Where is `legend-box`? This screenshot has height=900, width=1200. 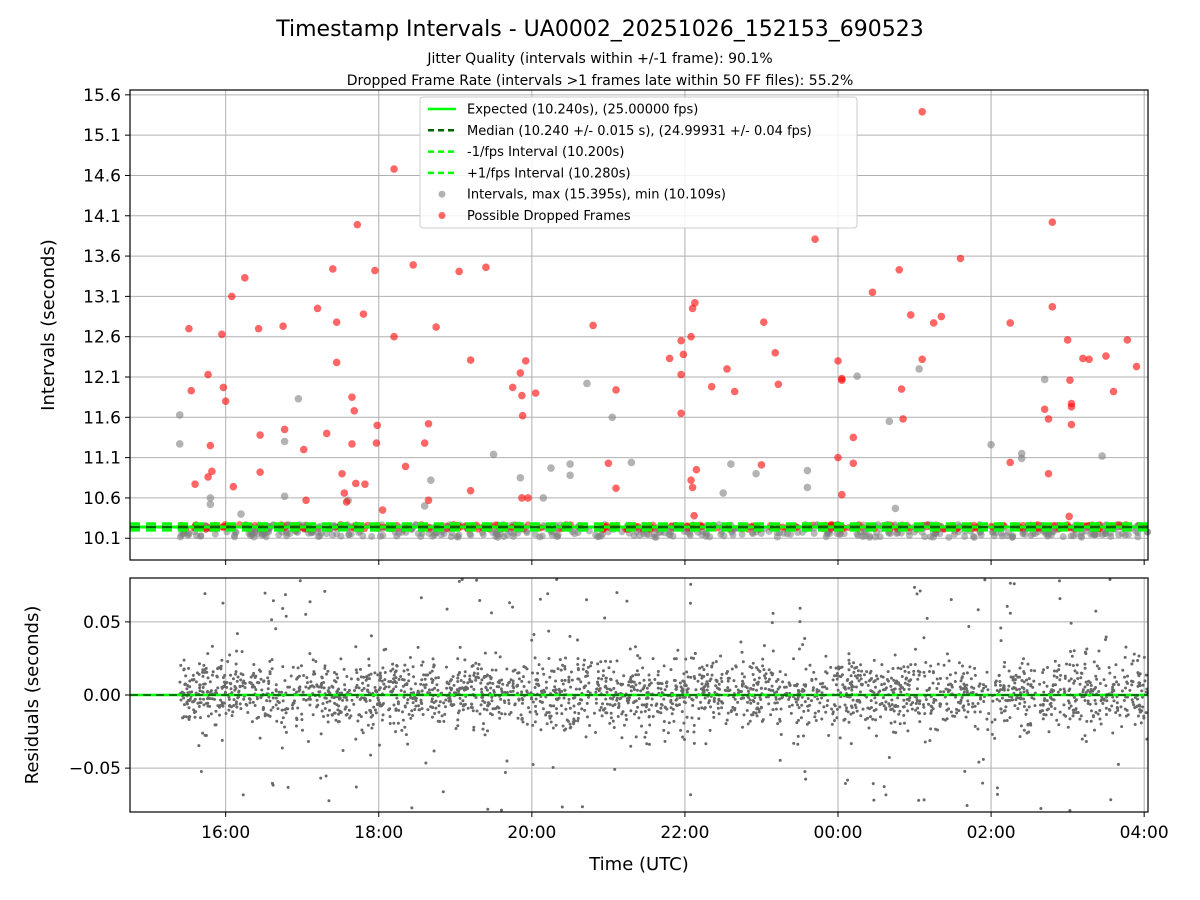
legend-box is located at coordinates (638, 162).